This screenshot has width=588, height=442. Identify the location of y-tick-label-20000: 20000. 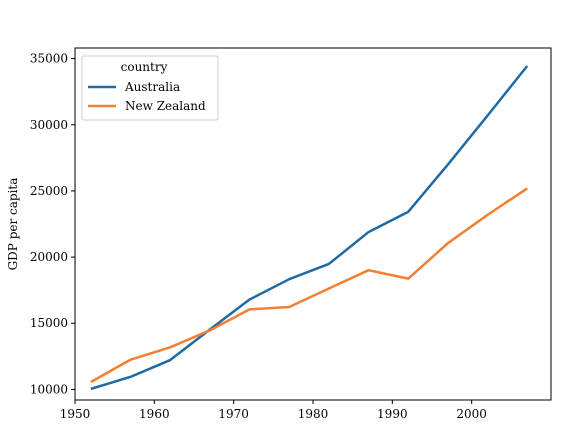
(49, 257).